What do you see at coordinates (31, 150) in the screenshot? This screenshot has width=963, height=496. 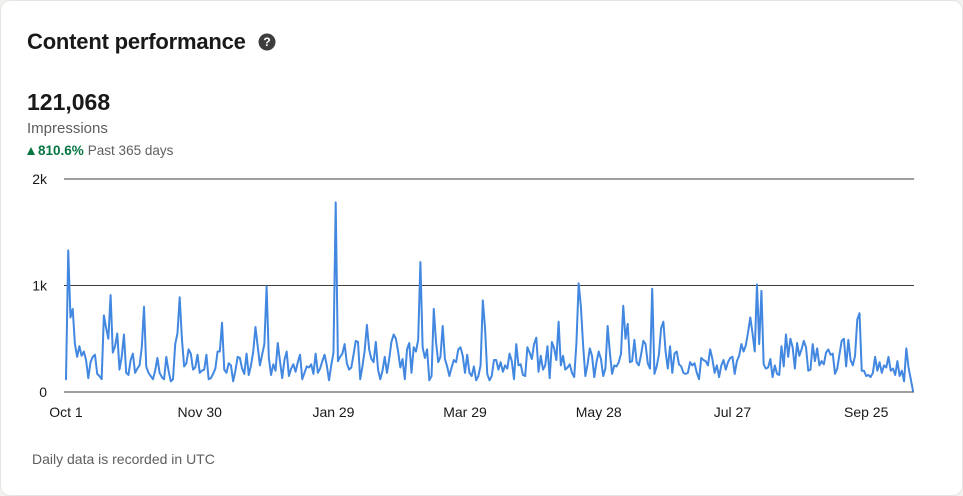 I see `triangle-up-icon` at bounding box center [31, 150].